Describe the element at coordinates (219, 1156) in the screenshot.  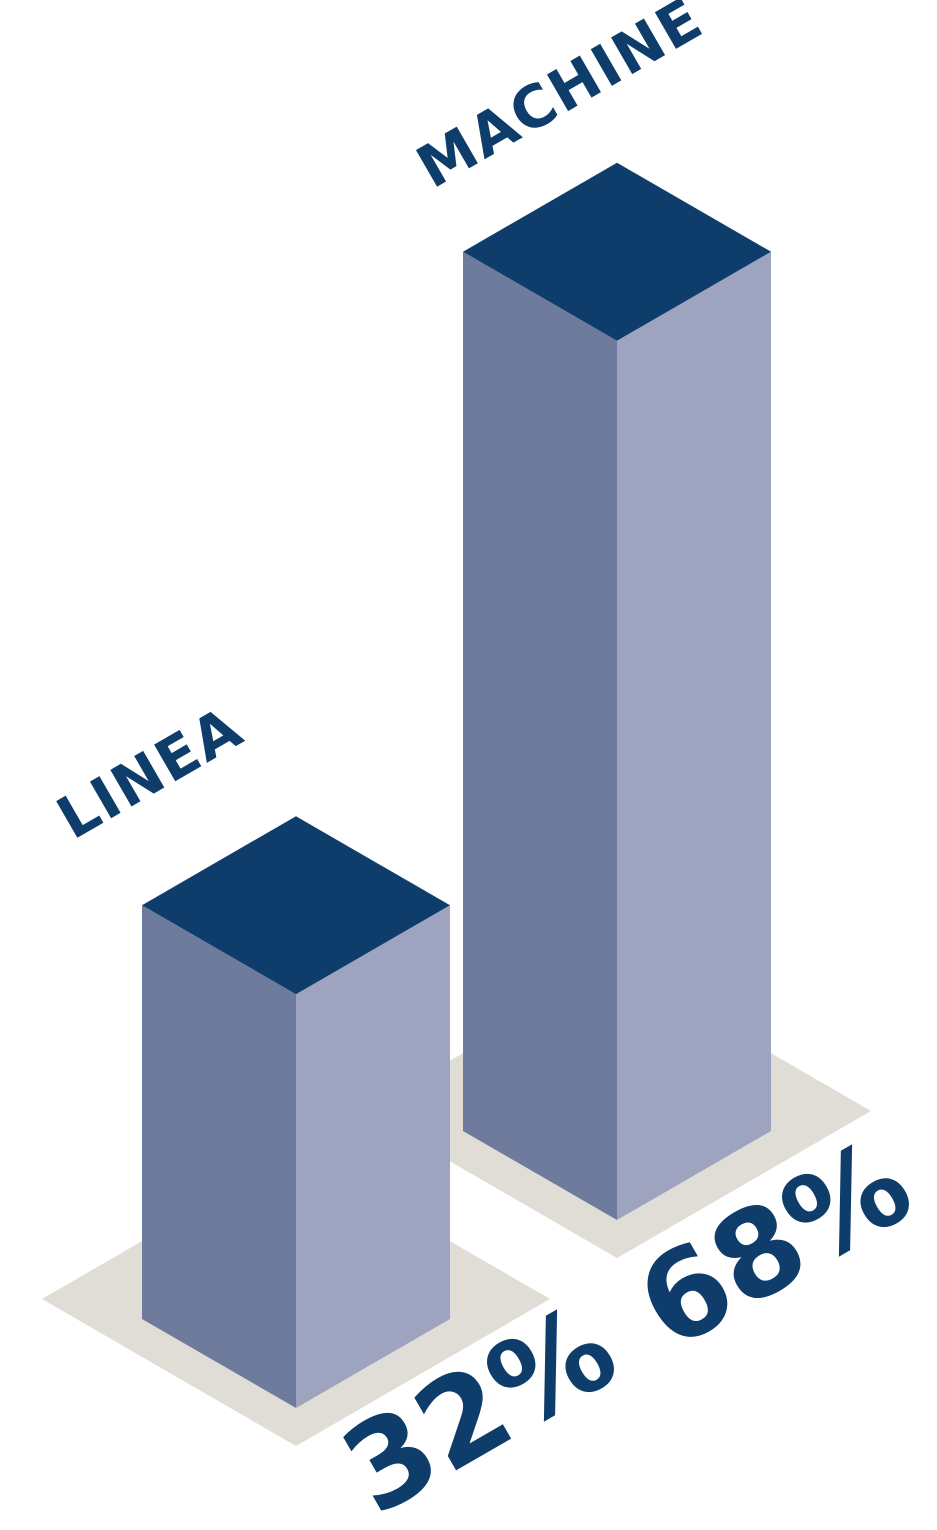
I see `bar-left-face-linea` at that location.